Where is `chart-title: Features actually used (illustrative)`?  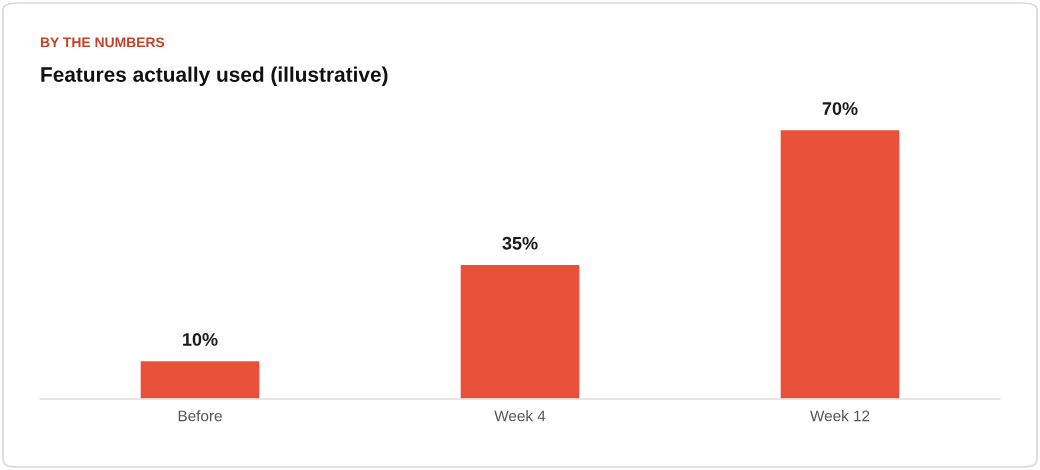 chart-title: Features actually used (illustrative) is located at coordinates (214, 76).